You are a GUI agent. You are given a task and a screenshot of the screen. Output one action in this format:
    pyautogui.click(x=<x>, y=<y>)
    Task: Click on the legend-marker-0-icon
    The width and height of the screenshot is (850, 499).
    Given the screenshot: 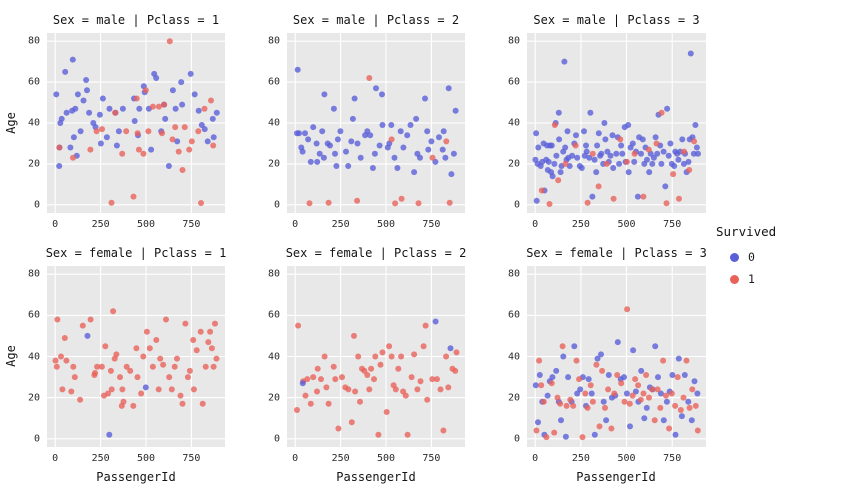 What is the action you would take?
    pyautogui.click(x=734, y=257)
    